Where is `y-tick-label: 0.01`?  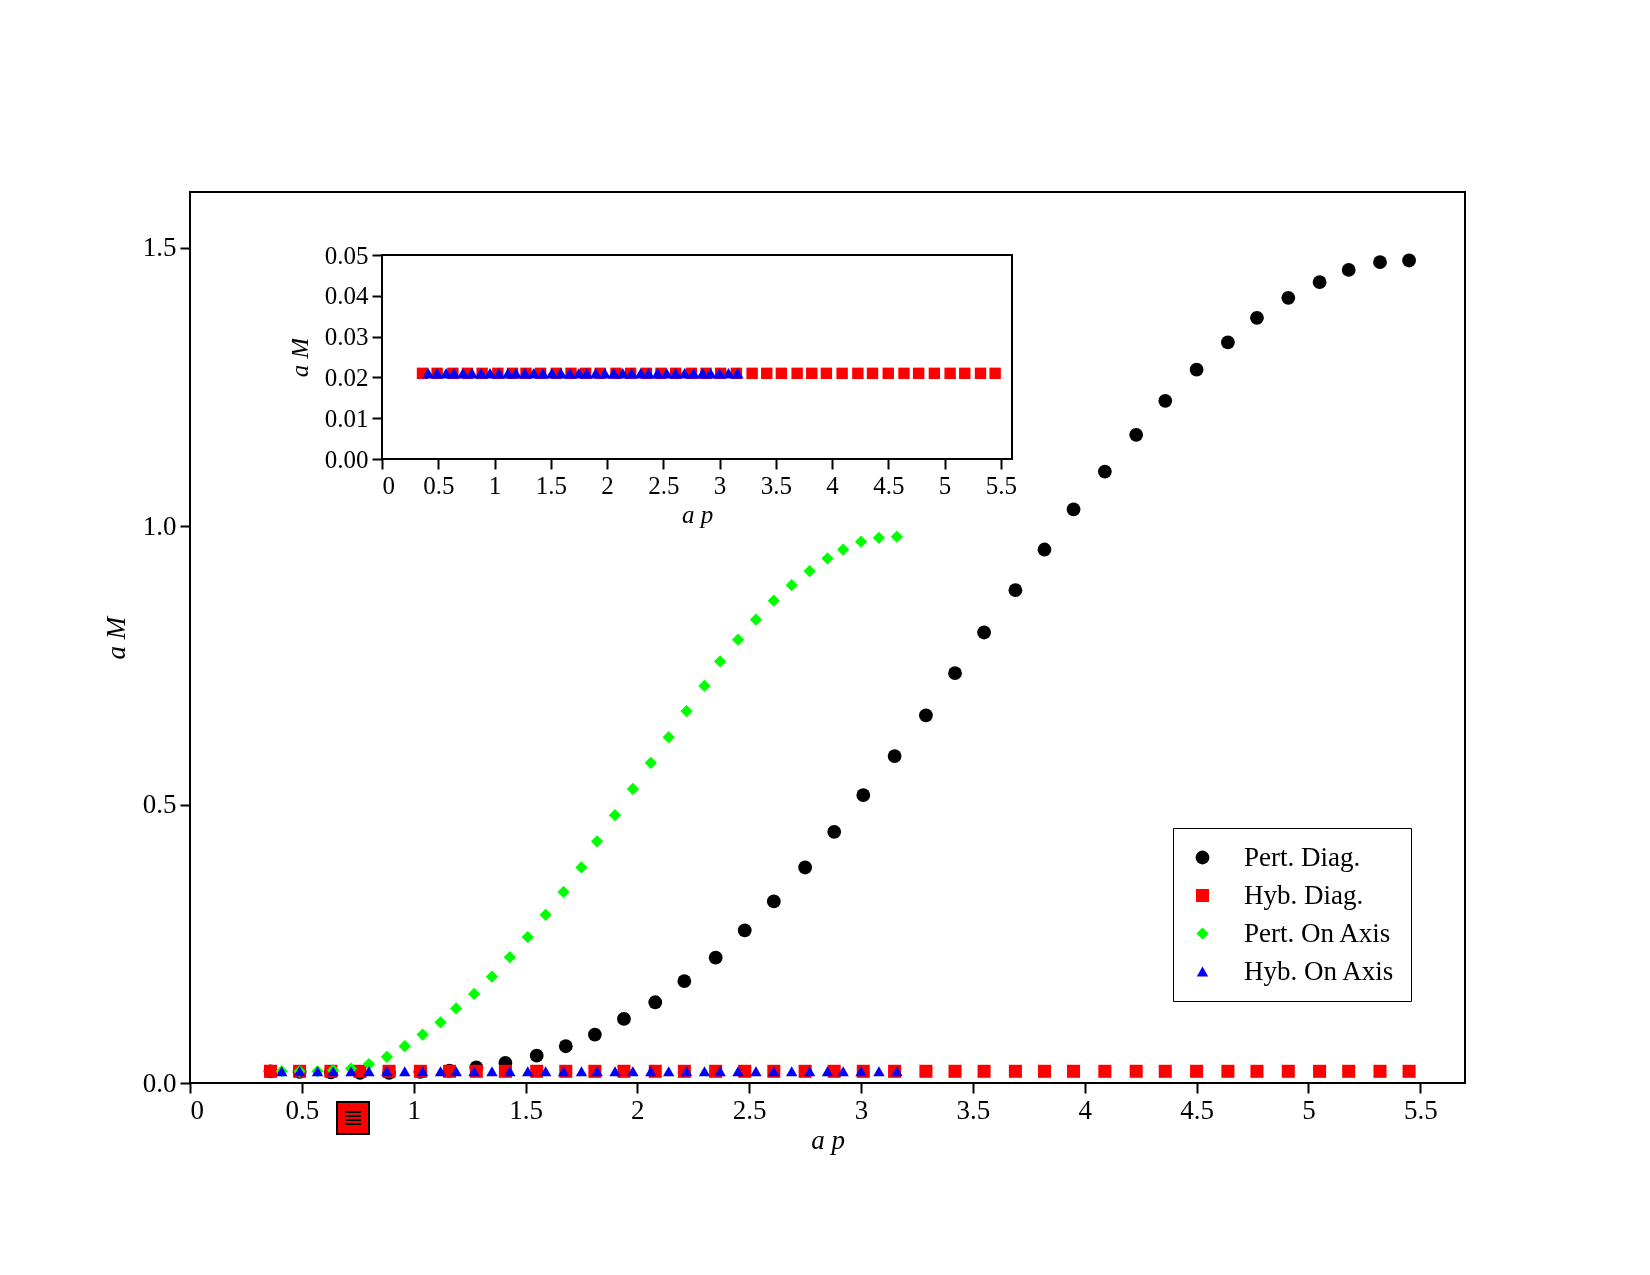
y-tick-label: 0.01 is located at coordinates (346, 418).